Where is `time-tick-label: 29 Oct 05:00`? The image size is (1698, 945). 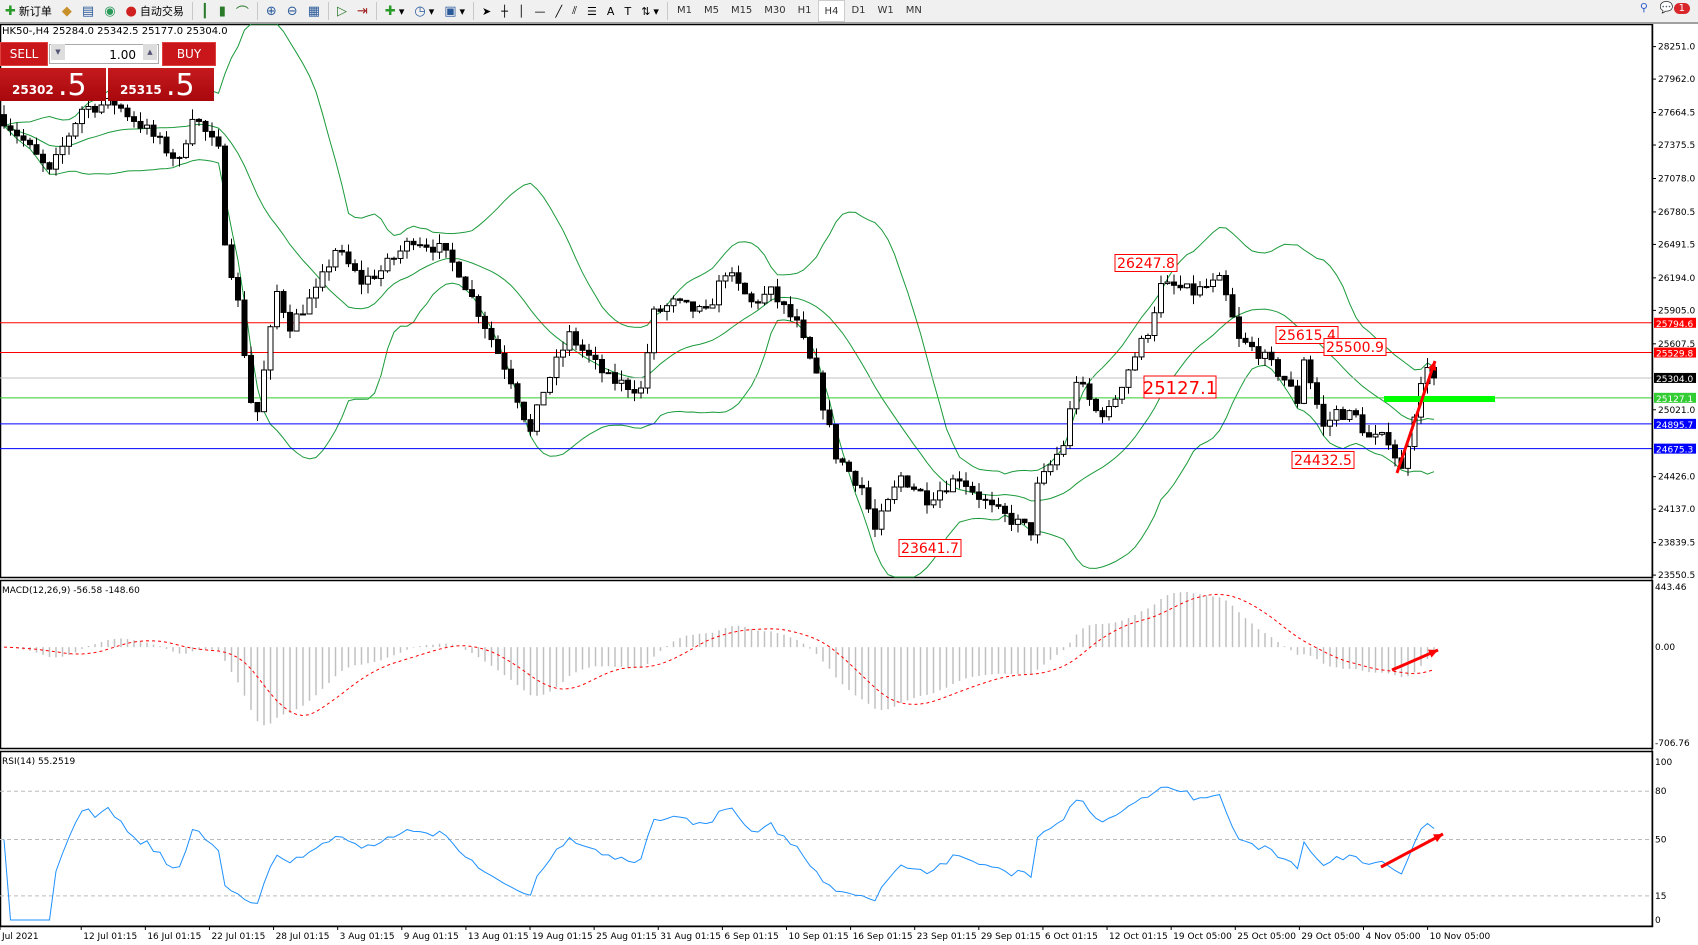 time-tick-label: 29 Oct 05:00 is located at coordinates (1330, 937).